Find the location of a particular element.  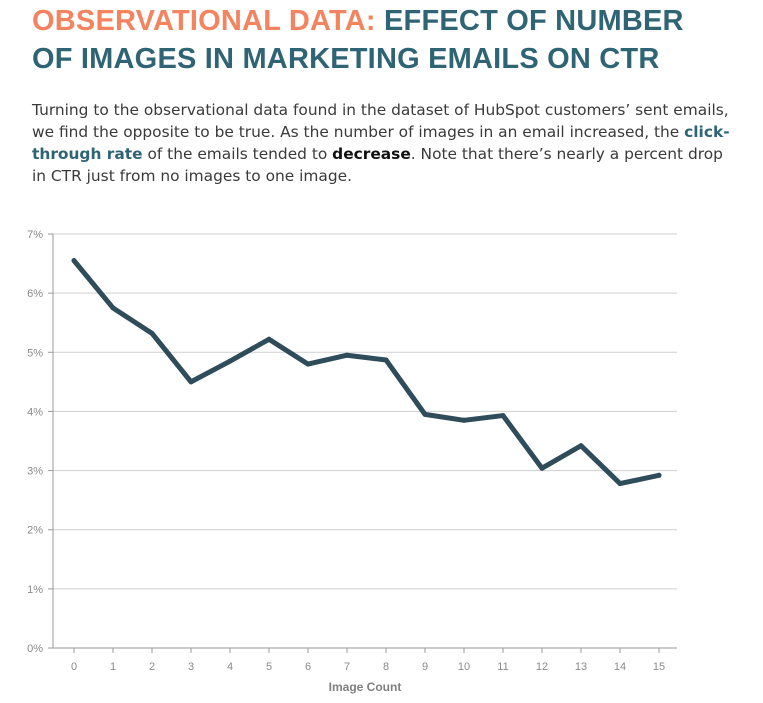

x-tick-labels: 0 1 2 3 4 5 6 7 8 9 10 11 12 13 14 15 is located at coordinates (368, 667).